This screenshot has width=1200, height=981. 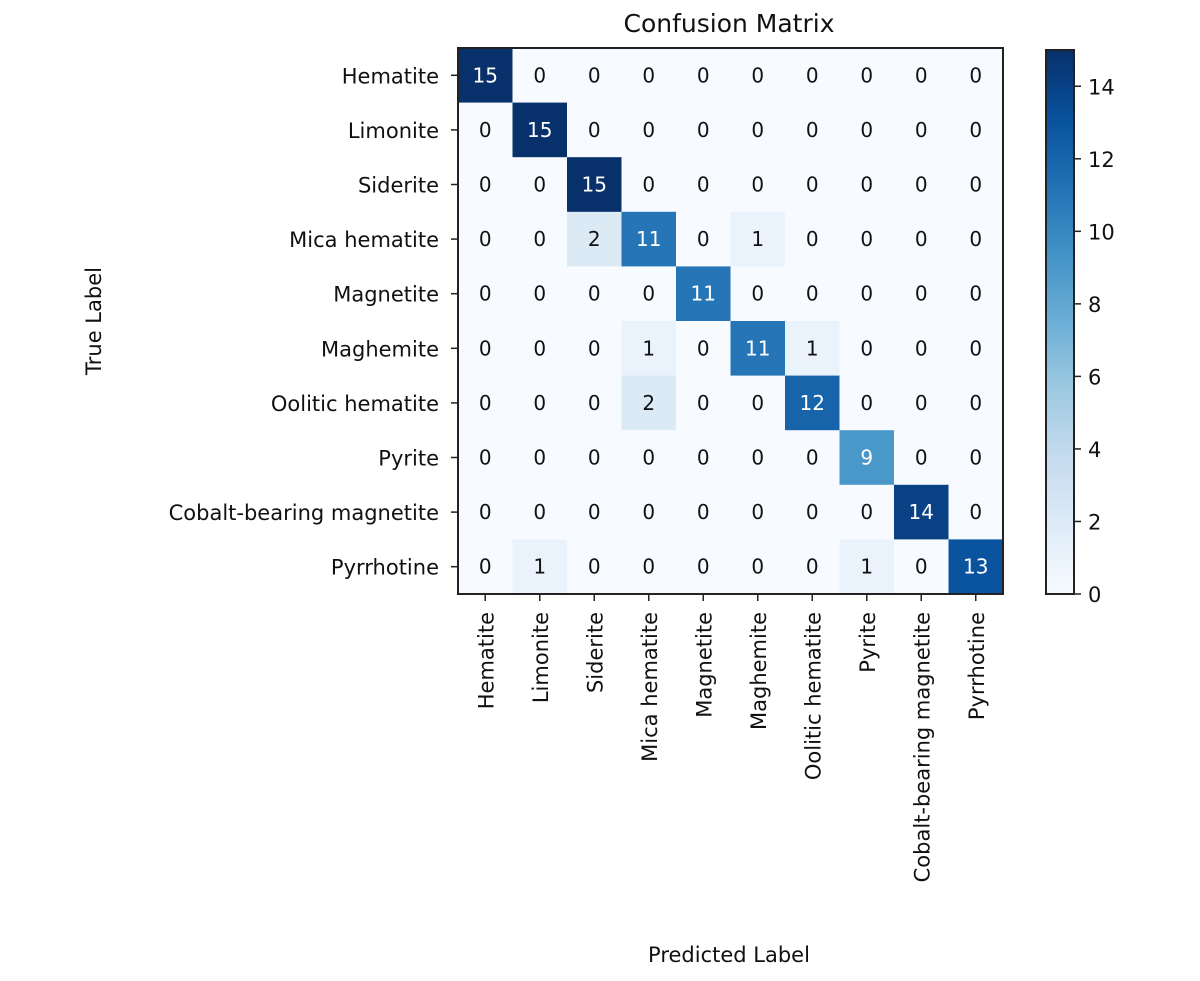 I want to click on y-tick-label: Cobalt-bearing magnetite, so click(x=304, y=513).